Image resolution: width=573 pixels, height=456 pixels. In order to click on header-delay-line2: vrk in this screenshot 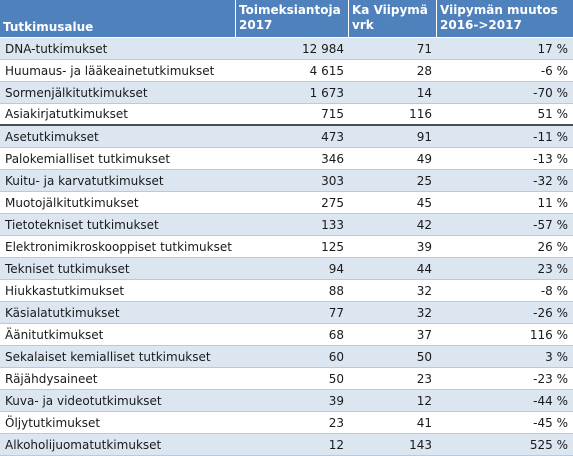, I will do `click(363, 25)`.